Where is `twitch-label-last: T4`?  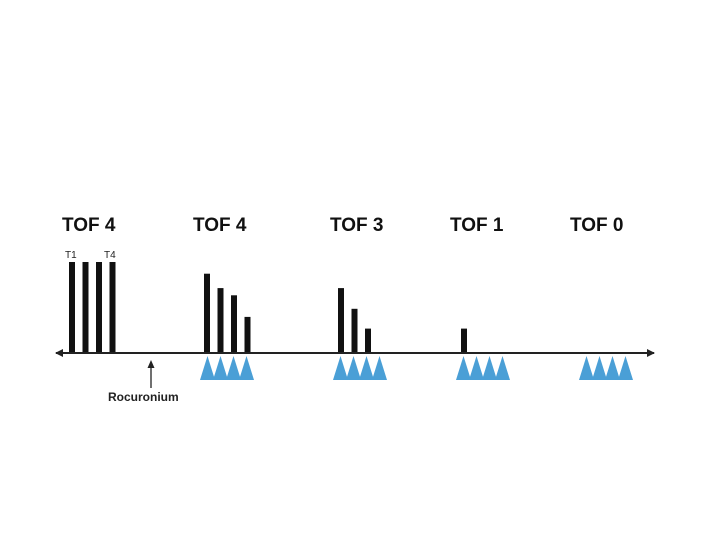 twitch-label-last: T4 is located at coordinates (110, 255).